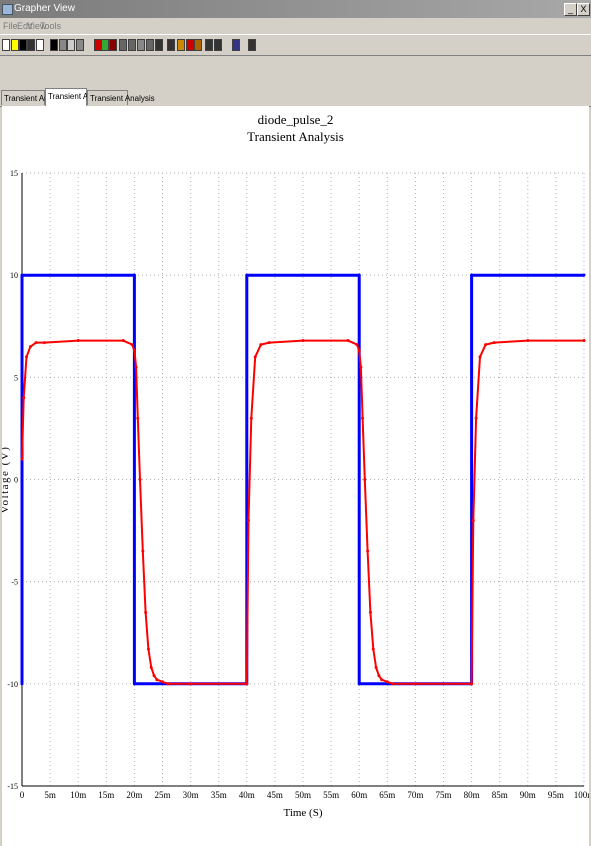 The image size is (591, 846). What do you see at coordinates (528, 795) in the screenshot?
I see `x-tick-label: 90m` at bounding box center [528, 795].